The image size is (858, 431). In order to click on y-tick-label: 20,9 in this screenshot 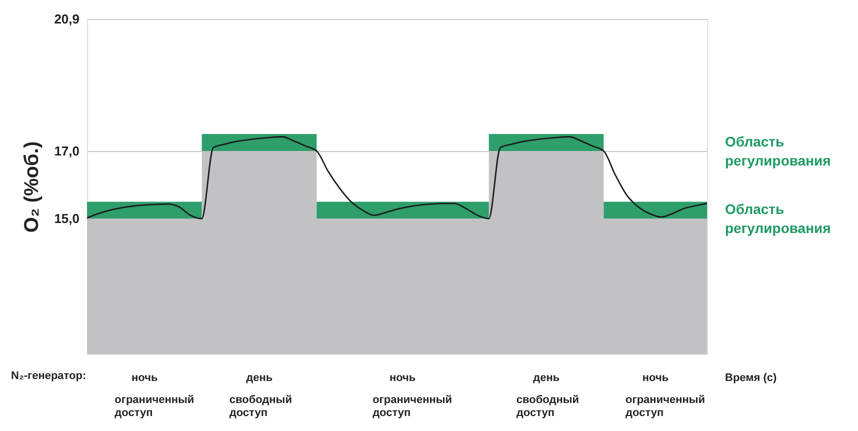, I will do `click(67, 19)`.